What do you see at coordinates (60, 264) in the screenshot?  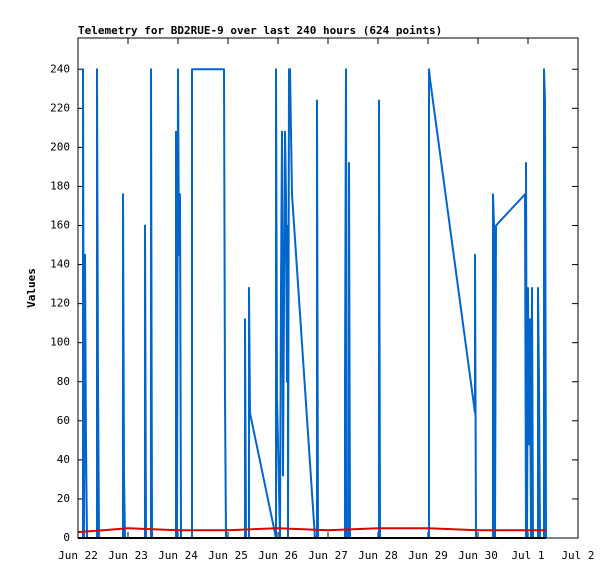 I see `y-tick-label: 140` at bounding box center [60, 264].